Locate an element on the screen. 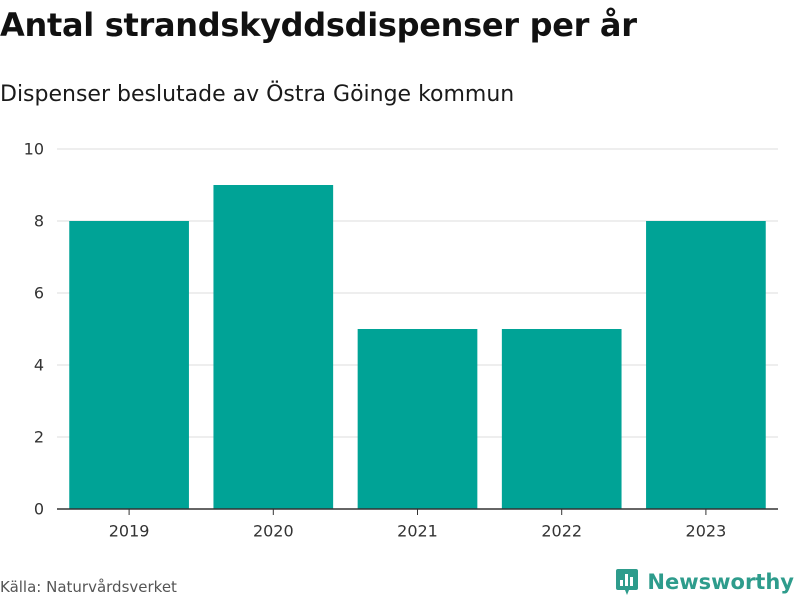 The height and width of the screenshot is (600, 800). bar-2022 is located at coordinates (561, 419).